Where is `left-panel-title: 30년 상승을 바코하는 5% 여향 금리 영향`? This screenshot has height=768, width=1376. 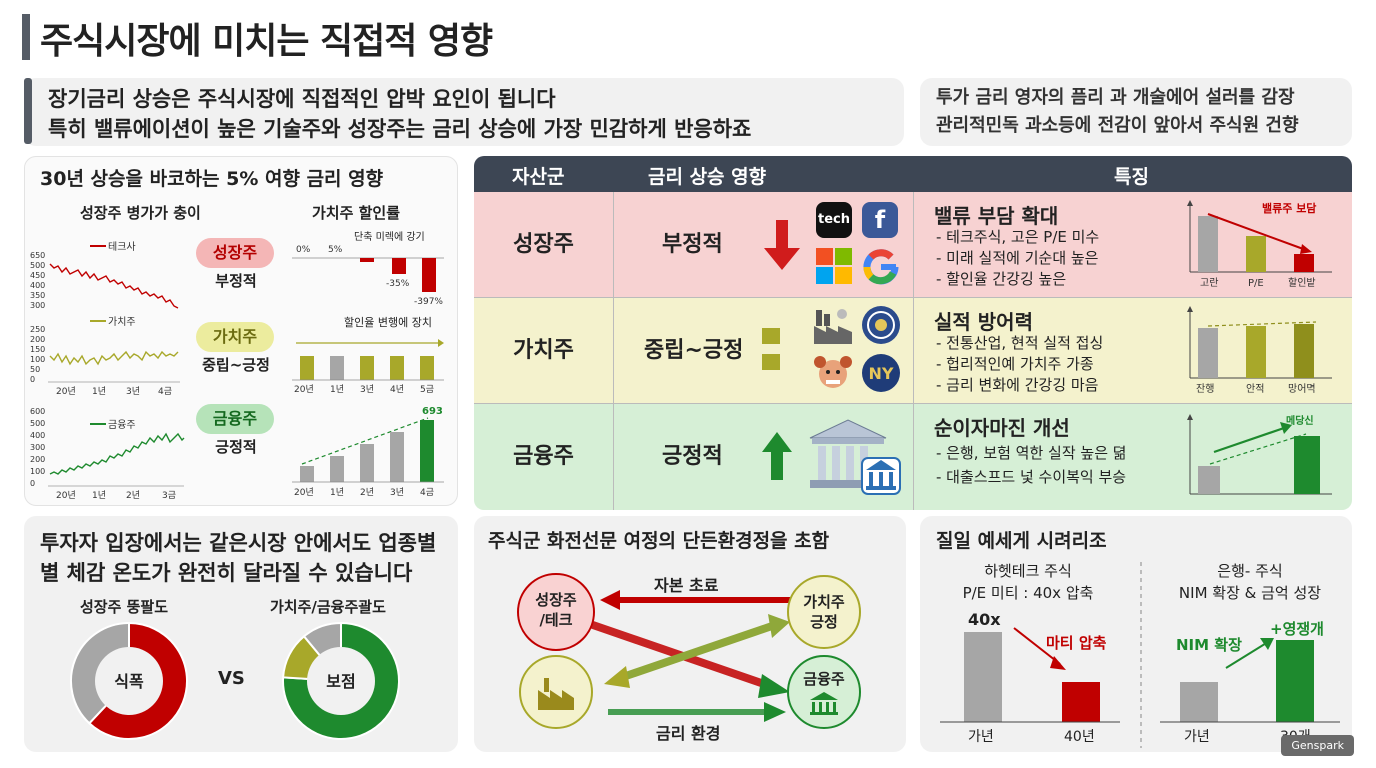
left-panel-title: 30년 상승을 바코하는 5% 여향 금리 영향 is located at coordinates (212, 179).